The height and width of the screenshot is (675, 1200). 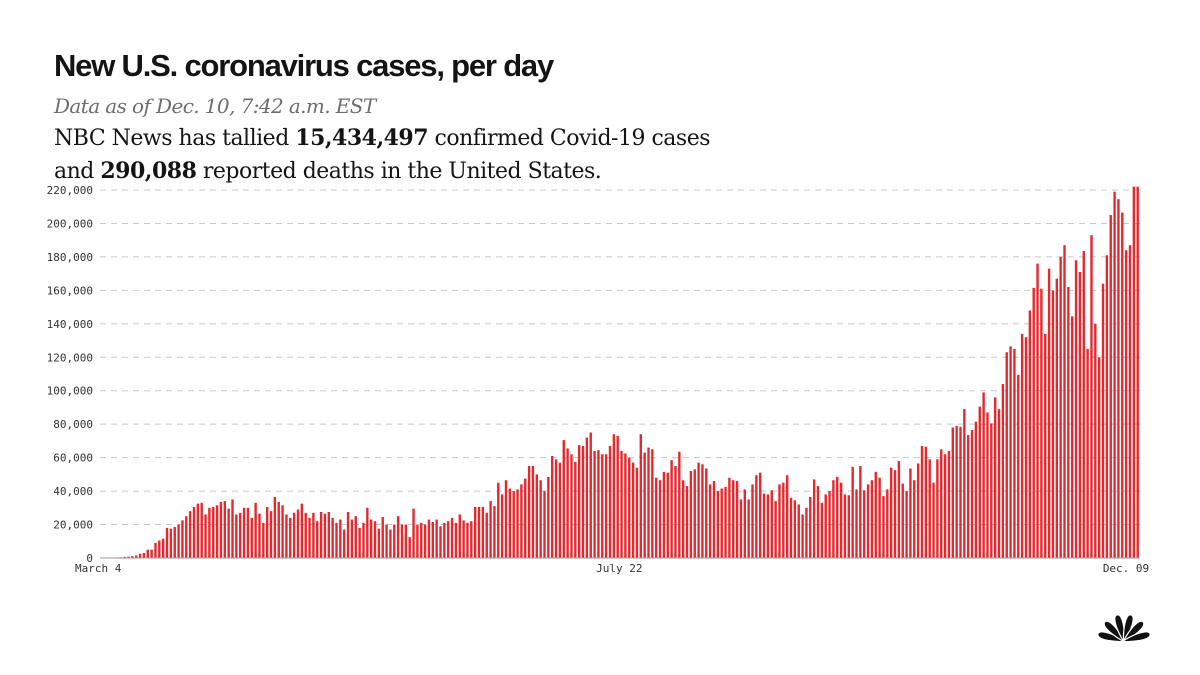 What do you see at coordinates (73, 525) in the screenshot?
I see `y-tick-label: 20,000` at bounding box center [73, 525].